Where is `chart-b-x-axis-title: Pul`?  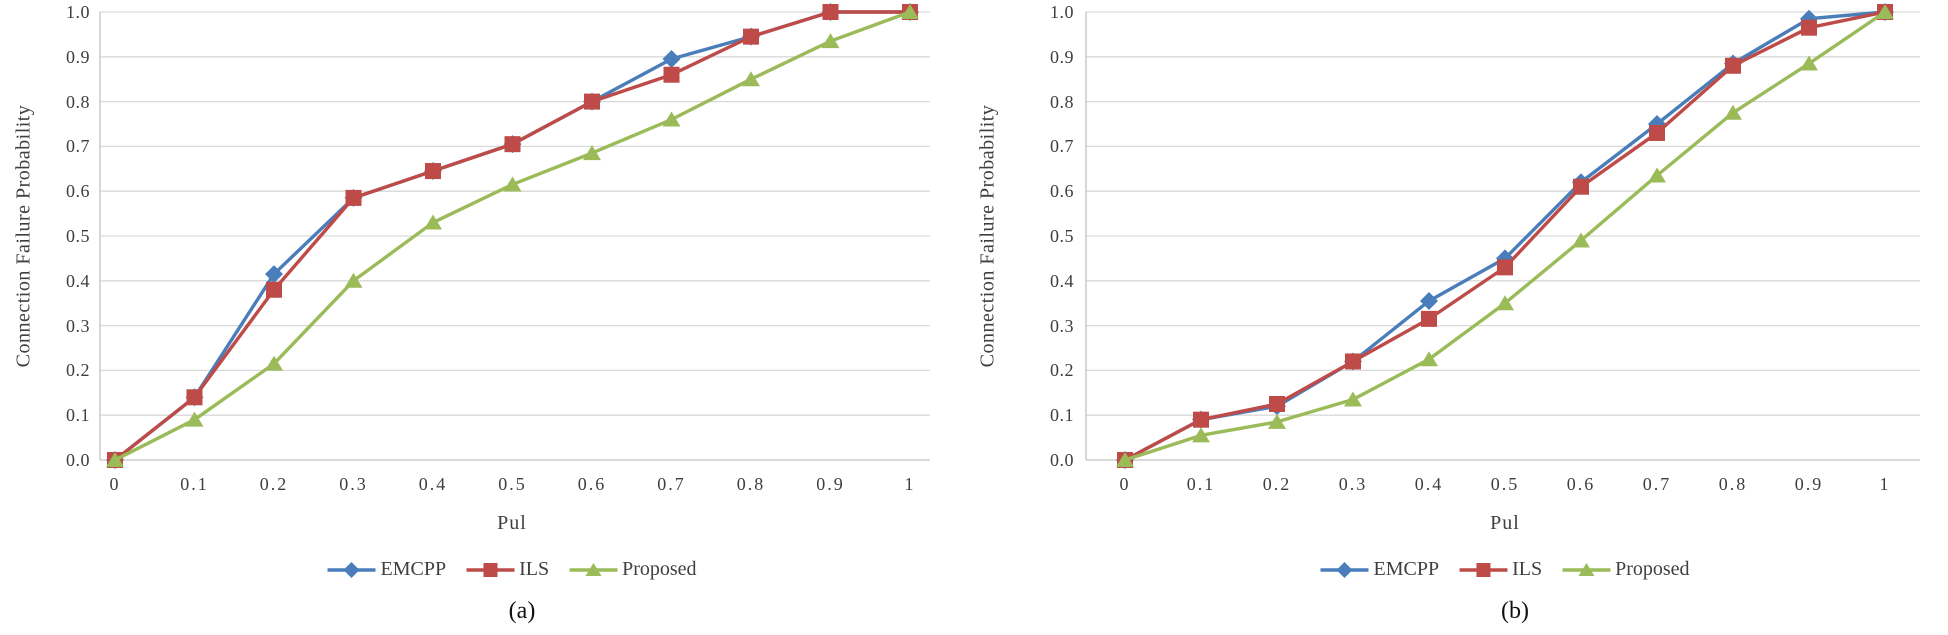 chart-b-x-axis-title: Pul is located at coordinates (1505, 523).